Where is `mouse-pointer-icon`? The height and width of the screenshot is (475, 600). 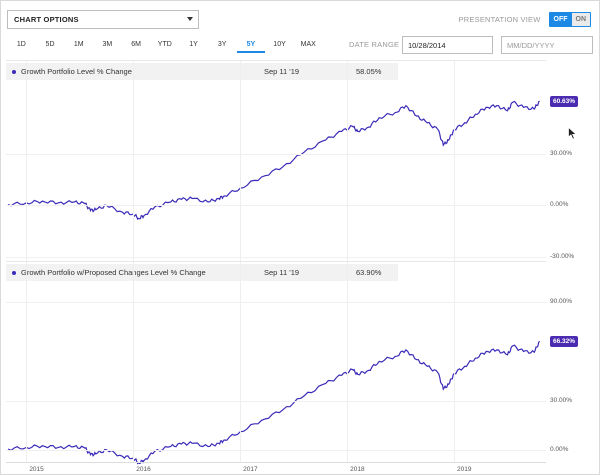
mouse-pointer-icon is located at coordinates (572, 133).